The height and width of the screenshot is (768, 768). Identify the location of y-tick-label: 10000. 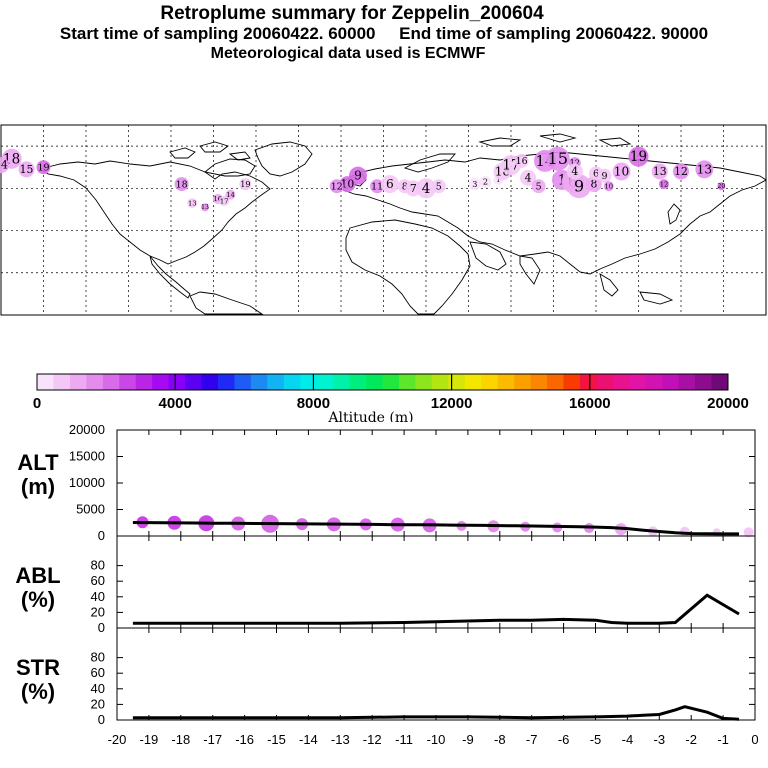
(87, 482).